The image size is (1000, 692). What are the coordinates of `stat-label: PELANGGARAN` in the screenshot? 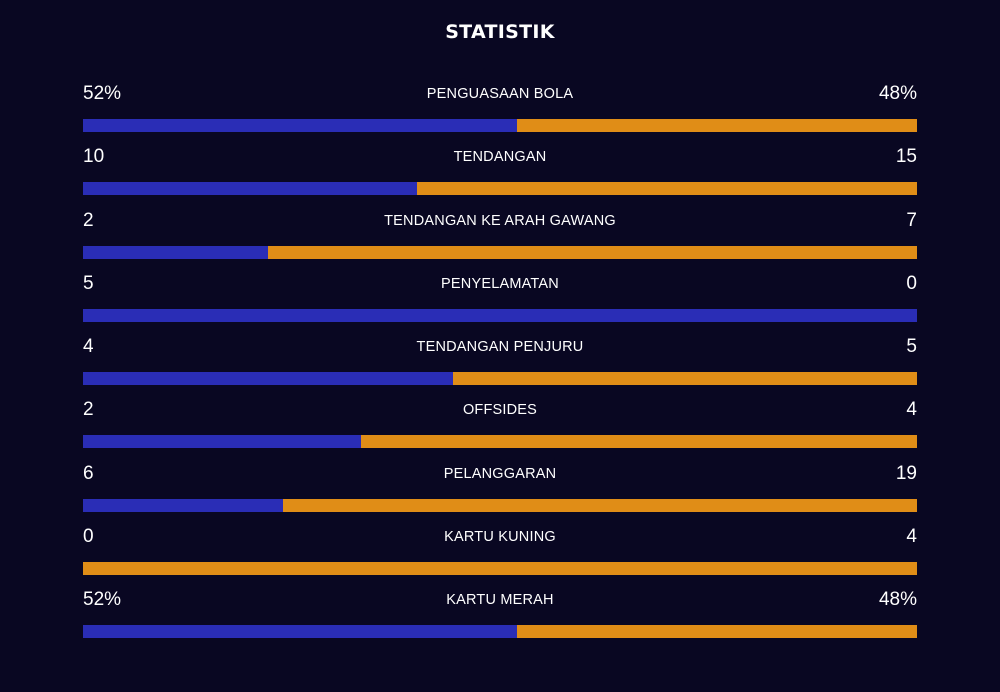 It's located at (500, 473).